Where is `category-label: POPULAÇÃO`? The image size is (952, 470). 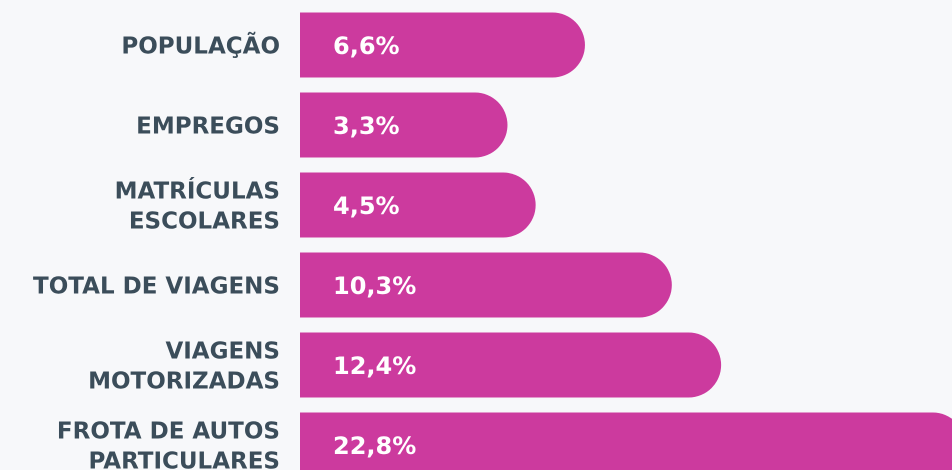 category-label: POPULAÇÃO is located at coordinates (200, 46).